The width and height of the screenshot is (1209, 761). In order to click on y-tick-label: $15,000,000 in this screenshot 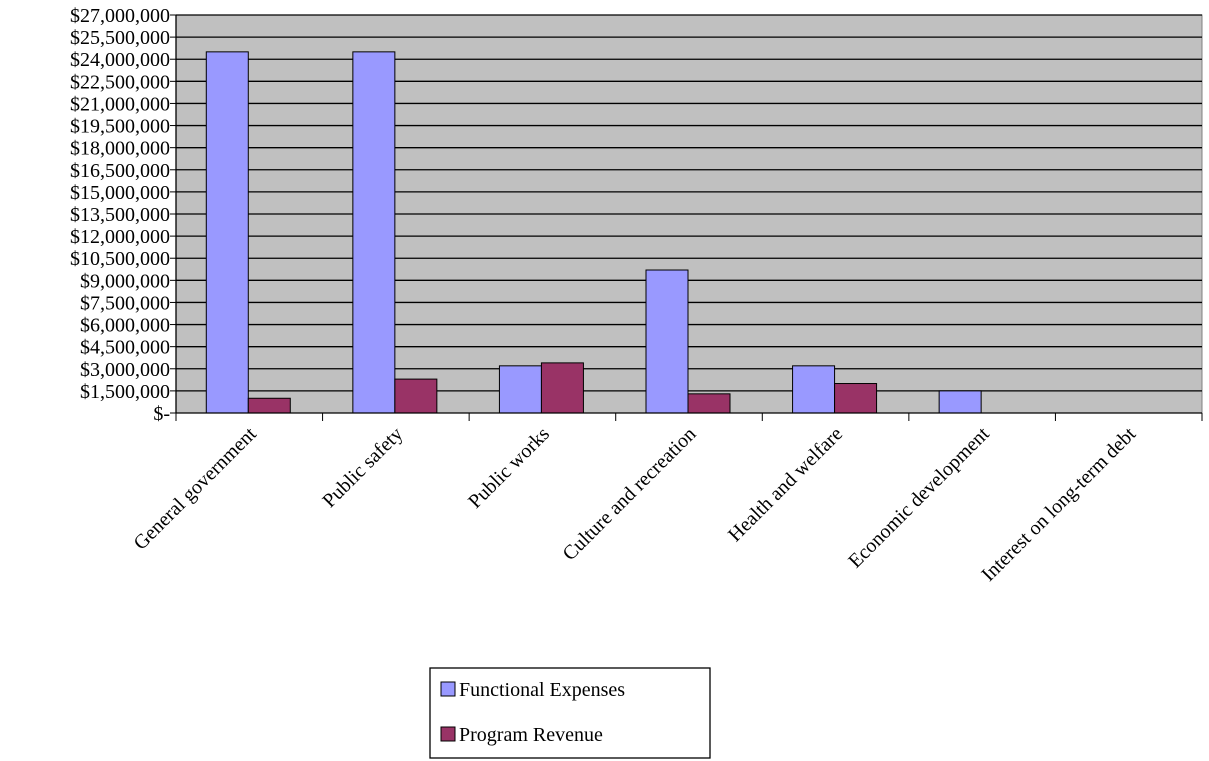, I will do `click(120, 193)`.